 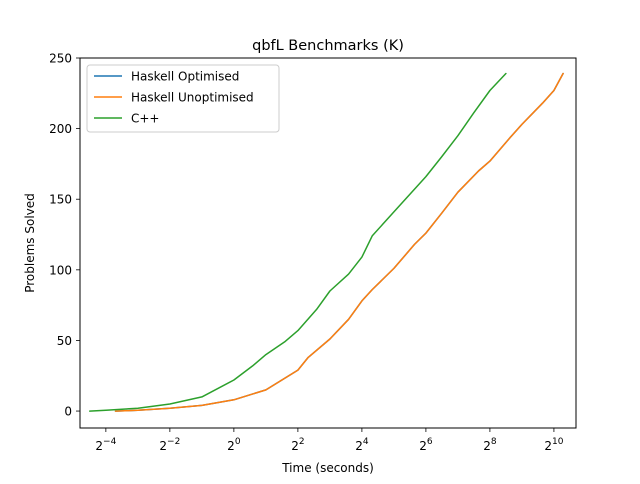 What do you see at coordinates (60, 59) in the screenshot?
I see `y-tick-label: 250` at bounding box center [60, 59].